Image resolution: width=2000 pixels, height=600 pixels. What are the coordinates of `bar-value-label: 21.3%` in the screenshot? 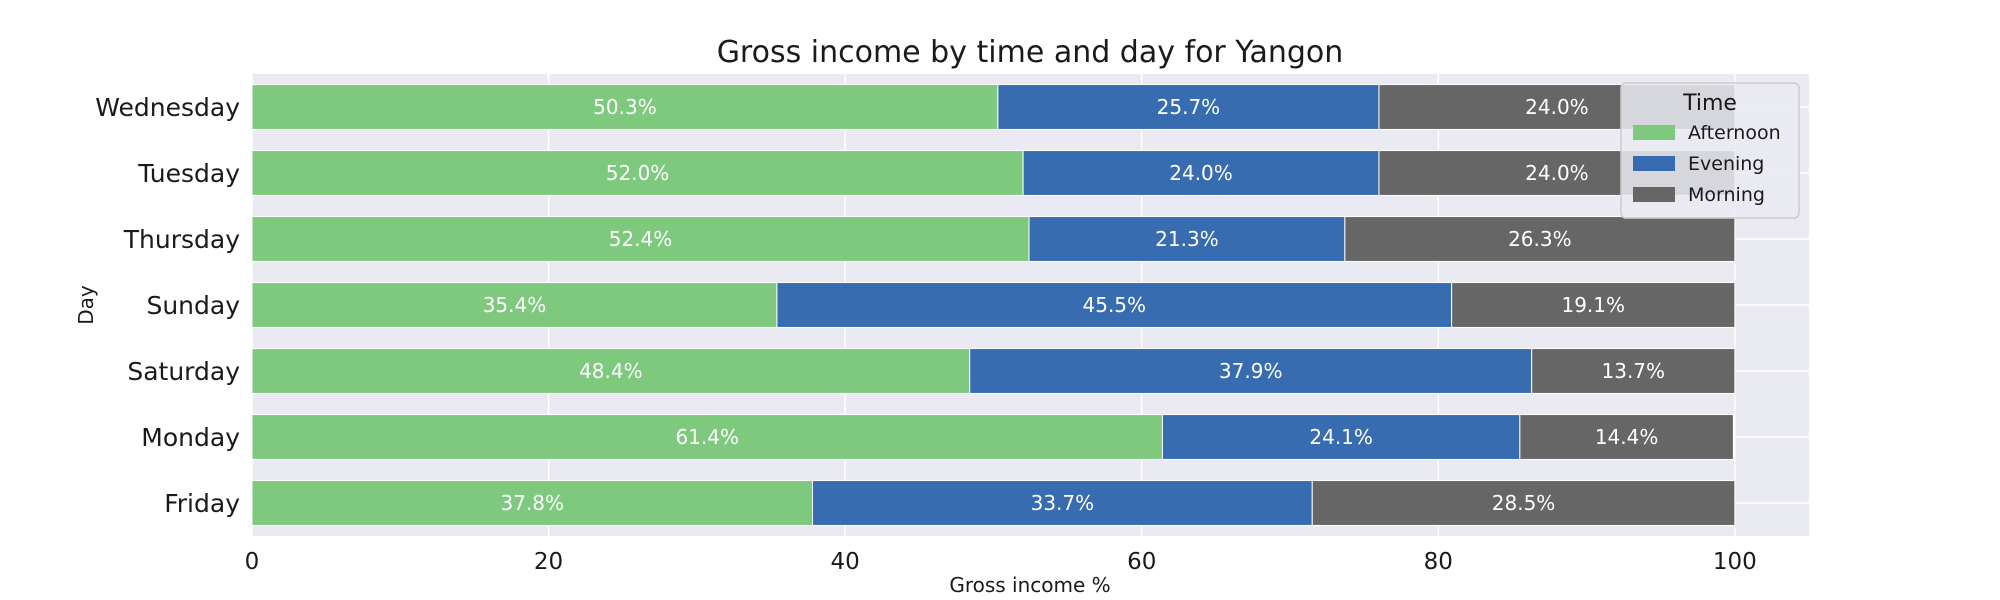 It's located at (1187, 239).